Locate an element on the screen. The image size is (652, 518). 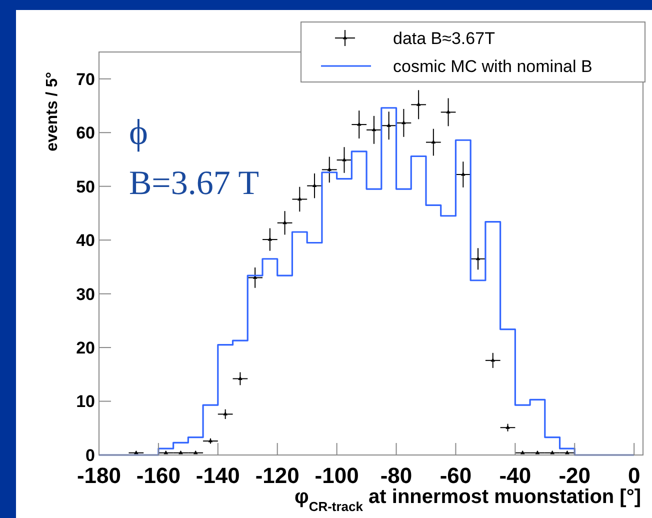
x-tick-label: -120 is located at coordinates (277, 475).